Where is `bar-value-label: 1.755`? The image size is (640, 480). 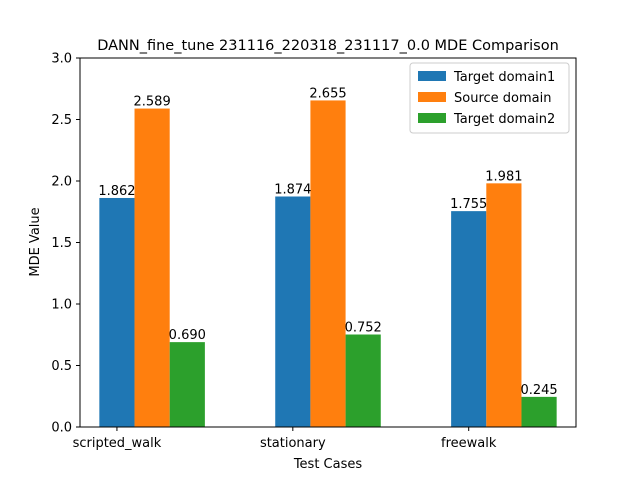 bar-value-label: 1.755 is located at coordinates (468, 204).